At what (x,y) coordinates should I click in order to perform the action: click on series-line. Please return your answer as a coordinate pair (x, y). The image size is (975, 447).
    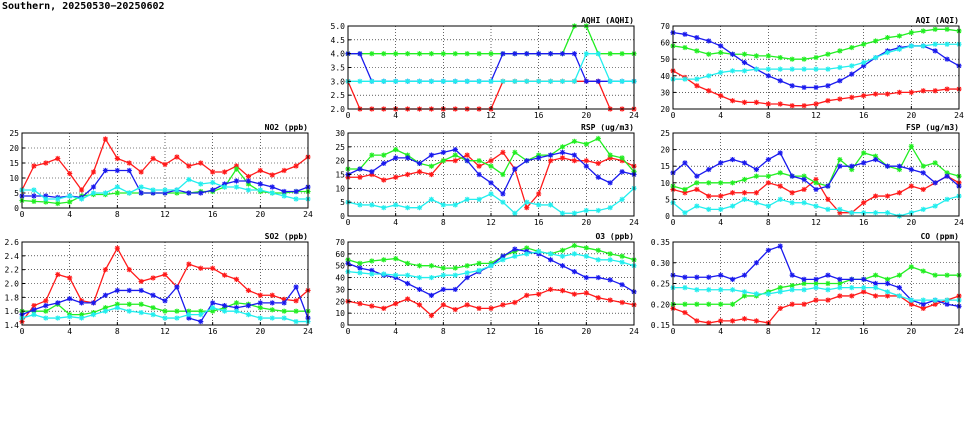
    Looking at the image, I should click on (816, 276).